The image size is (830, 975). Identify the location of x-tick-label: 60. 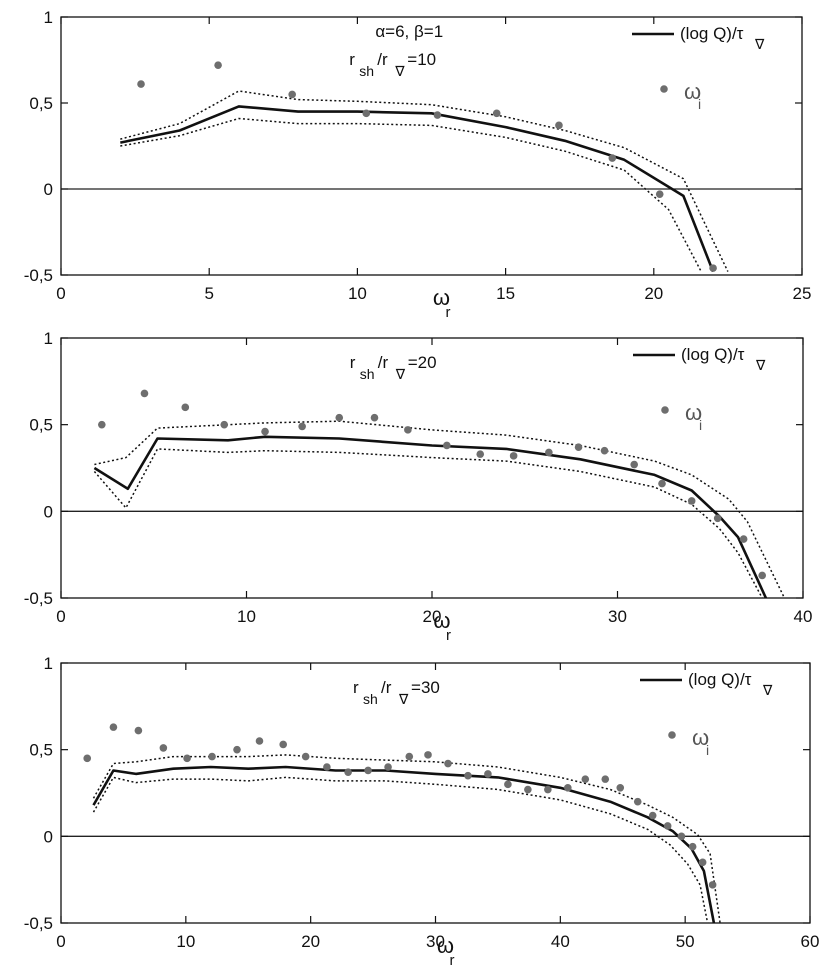
(810, 941).